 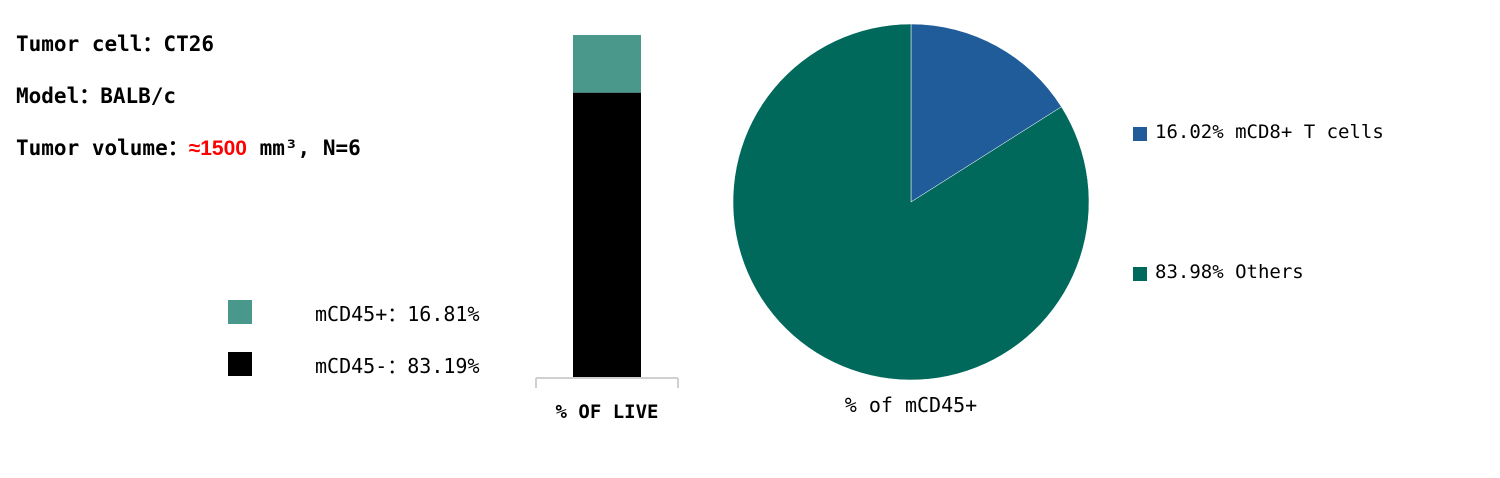 What do you see at coordinates (986, 113) in the screenshot?
I see `pie-slice-mcd8-t-cells` at bounding box center [986, 113].